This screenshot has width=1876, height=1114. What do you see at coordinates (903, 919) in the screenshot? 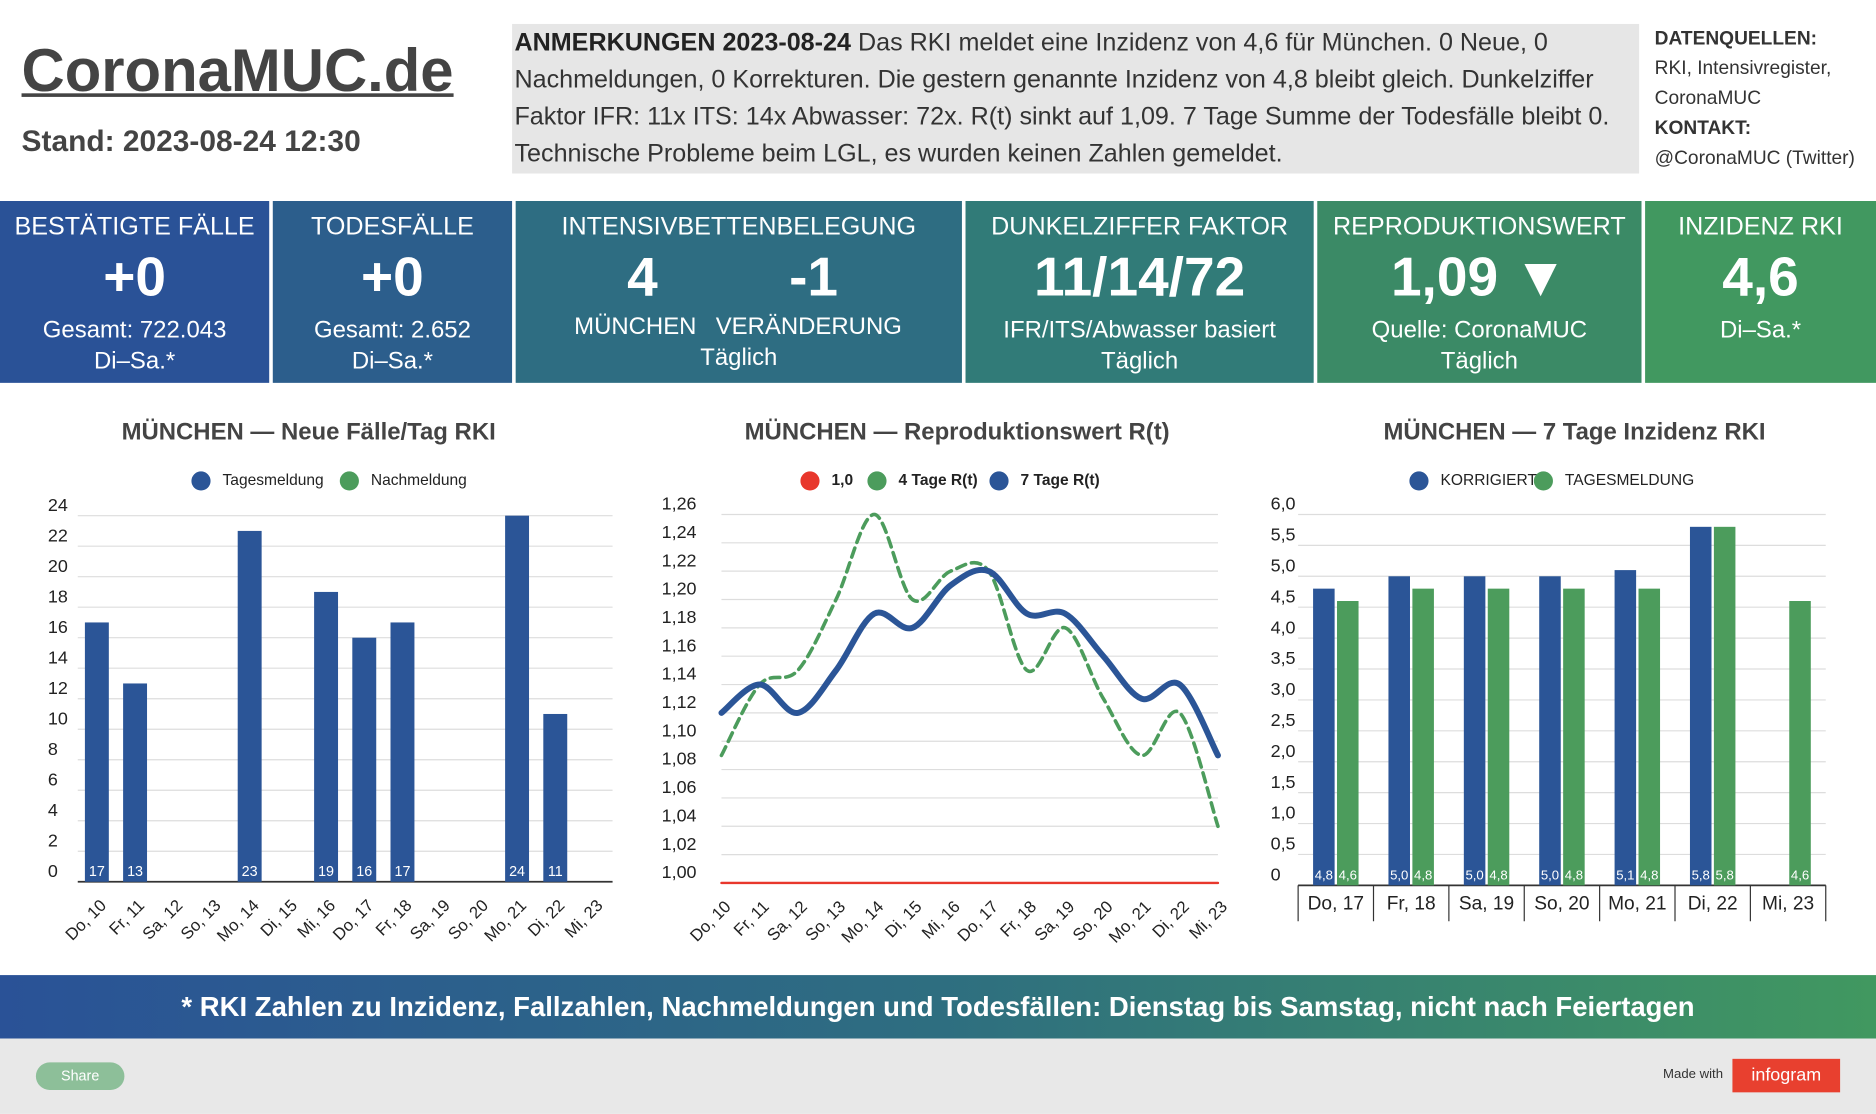
I see `x-tick-label: Di, 15` at bounding box center [903, 919].